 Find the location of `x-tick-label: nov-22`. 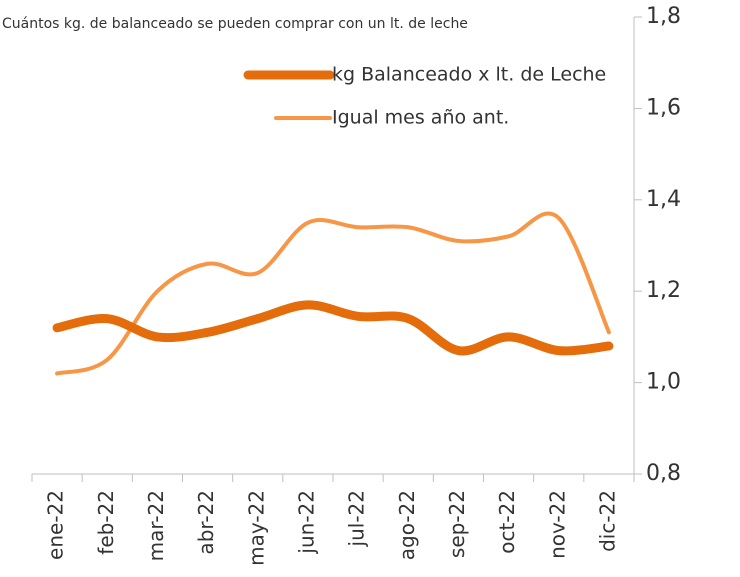

x-tick-label: nov-22 is located at coordinates (557, 524).